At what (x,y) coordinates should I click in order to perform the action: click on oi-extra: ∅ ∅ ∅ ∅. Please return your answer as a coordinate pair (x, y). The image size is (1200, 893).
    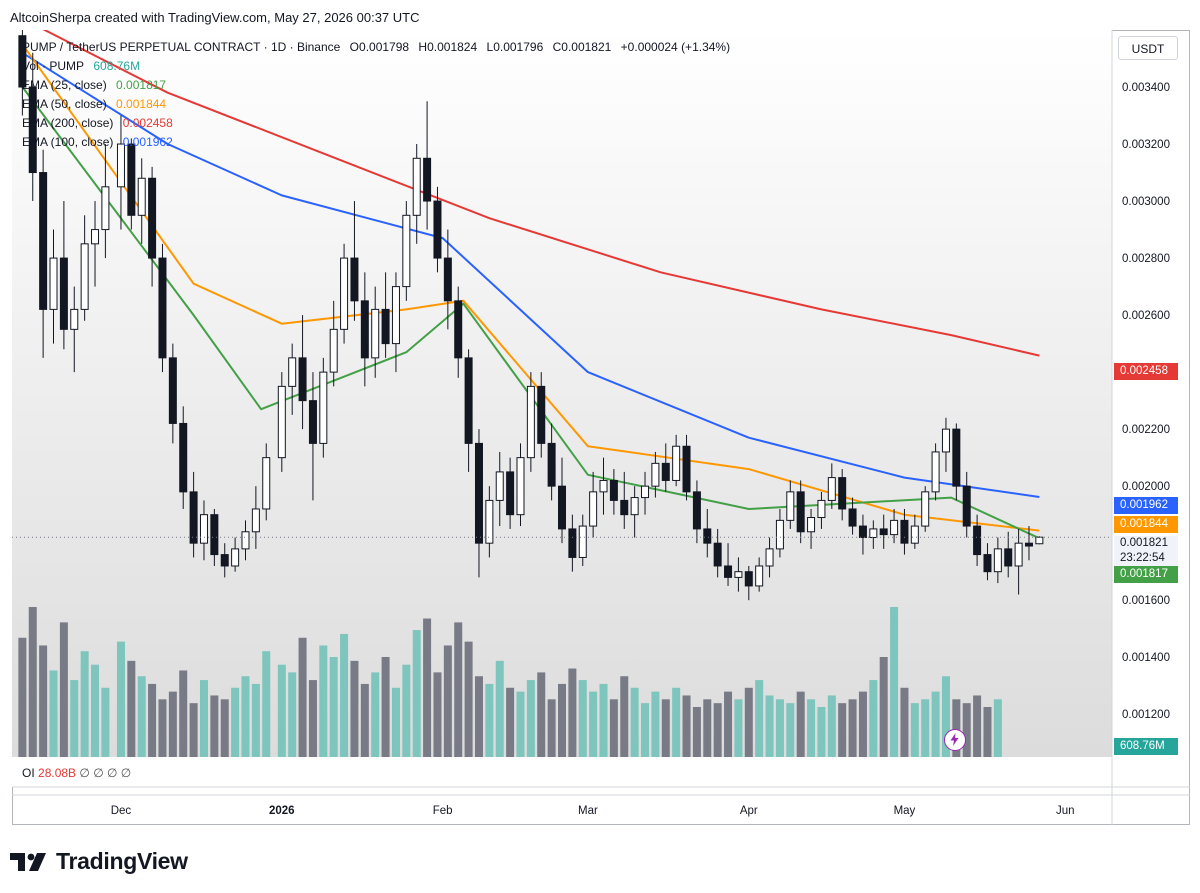
    Looking at the image, I should click on (105, 773).